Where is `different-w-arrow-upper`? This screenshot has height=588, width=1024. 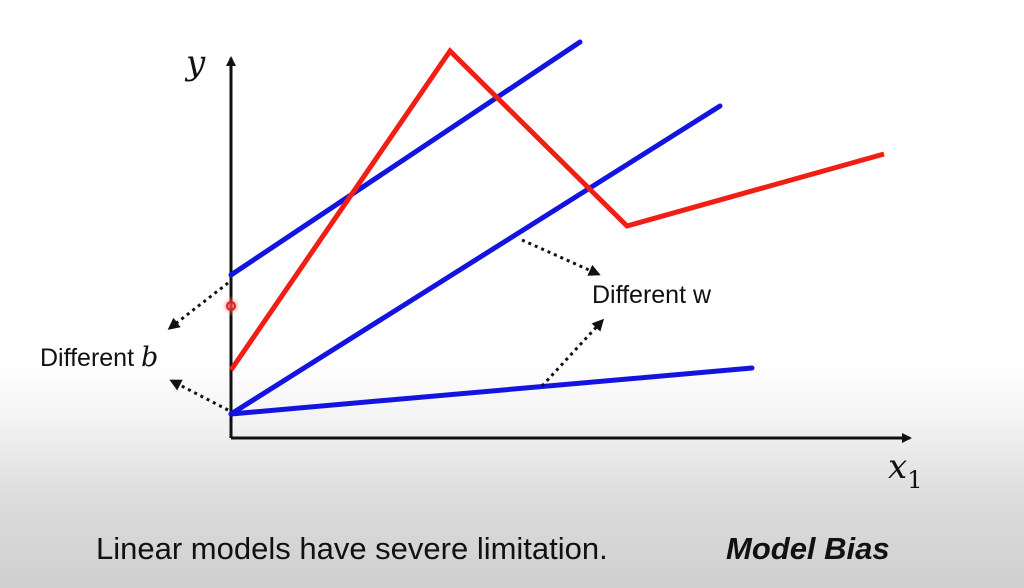
different-w-arrow-upper is located at coordinates (561, 257).